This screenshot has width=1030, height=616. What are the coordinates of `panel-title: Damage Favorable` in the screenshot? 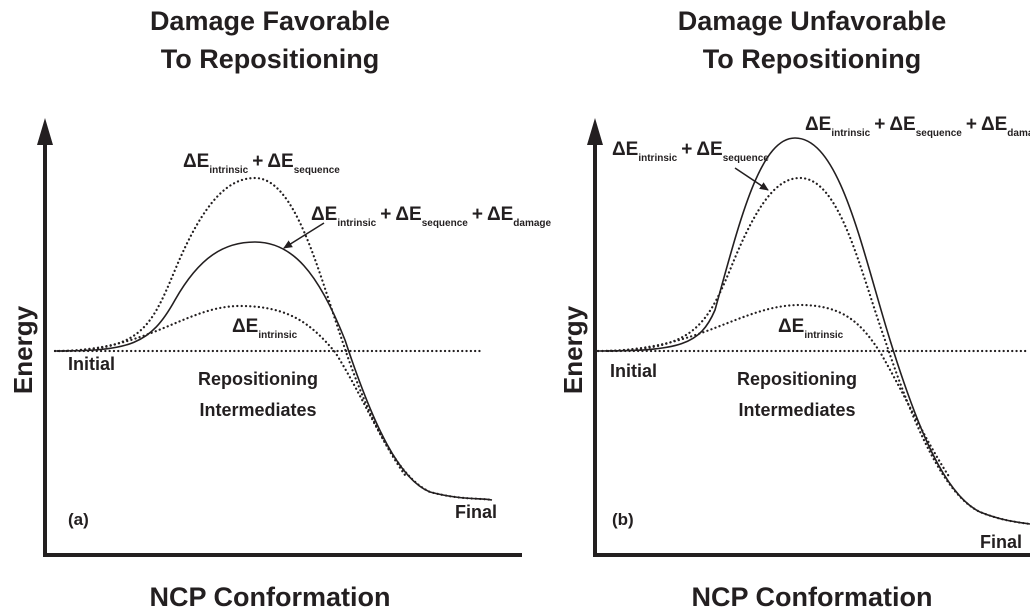 It's located at (270, 21).